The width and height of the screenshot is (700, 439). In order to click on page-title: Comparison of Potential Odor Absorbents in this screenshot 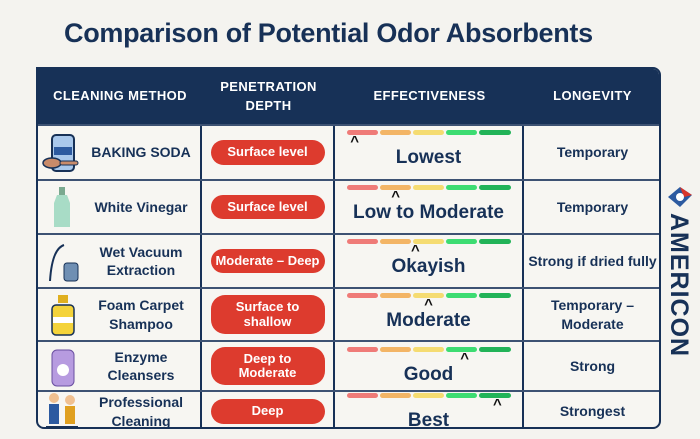, I will do `click(328, 33)`.